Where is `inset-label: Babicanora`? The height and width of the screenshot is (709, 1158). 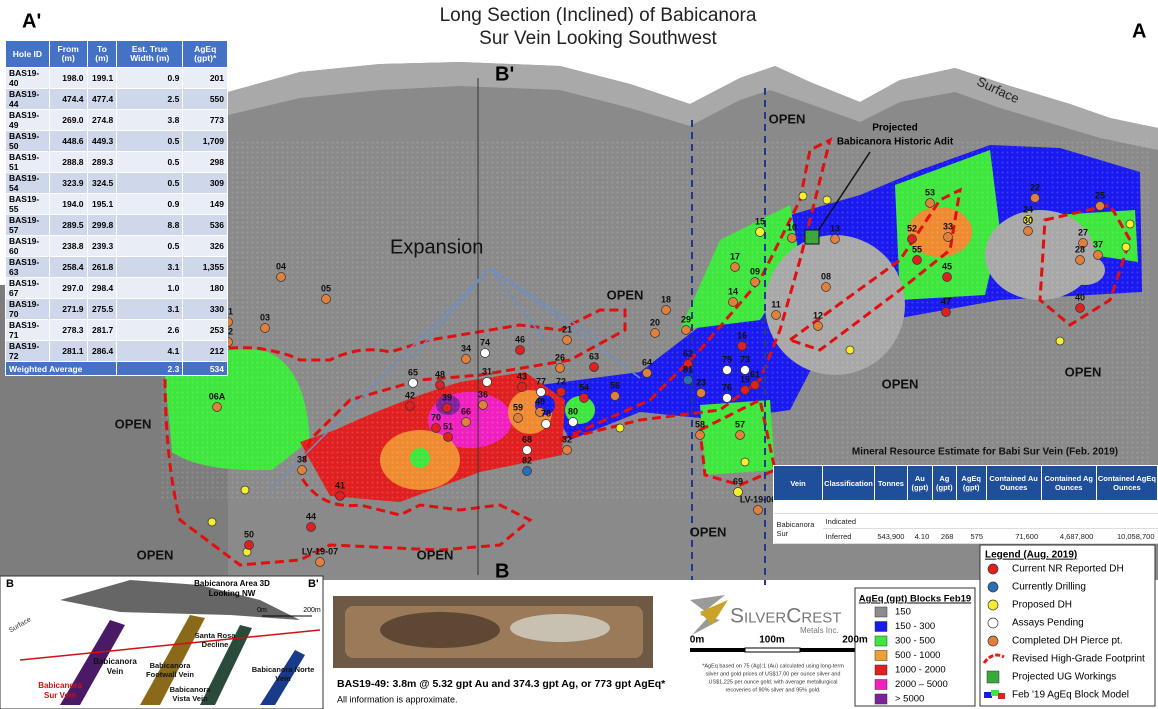
inset-label: Babicanora is located at coordinates (115, 661).